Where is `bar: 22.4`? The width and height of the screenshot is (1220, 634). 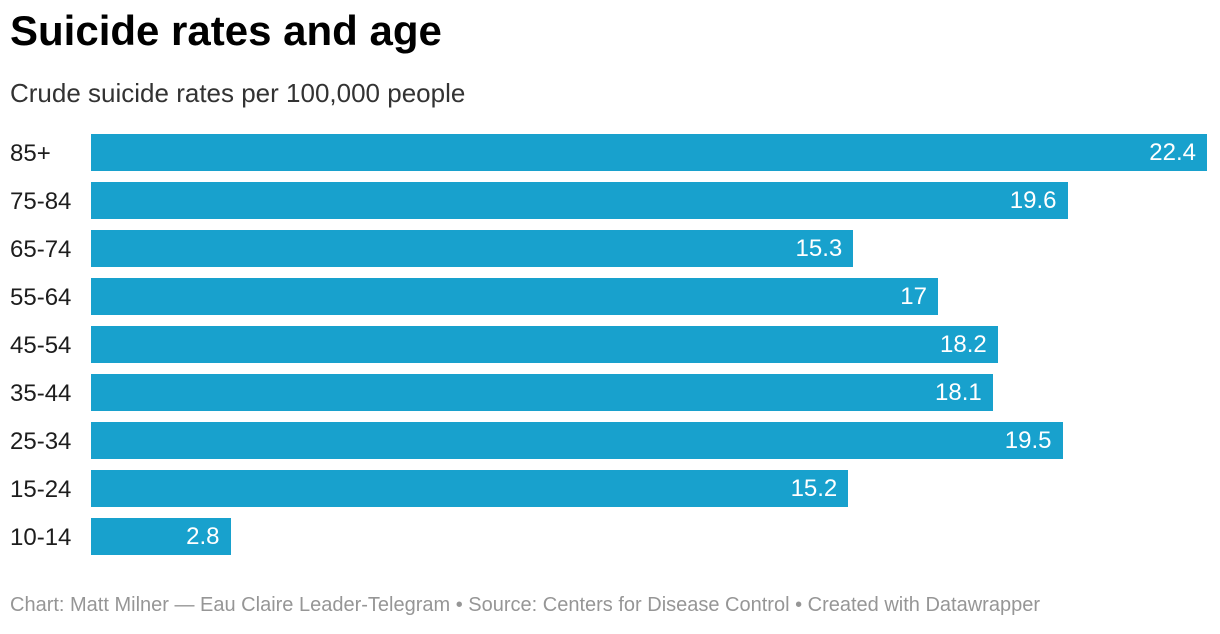
bar: 22.4 is located at coordinates (649, 152).